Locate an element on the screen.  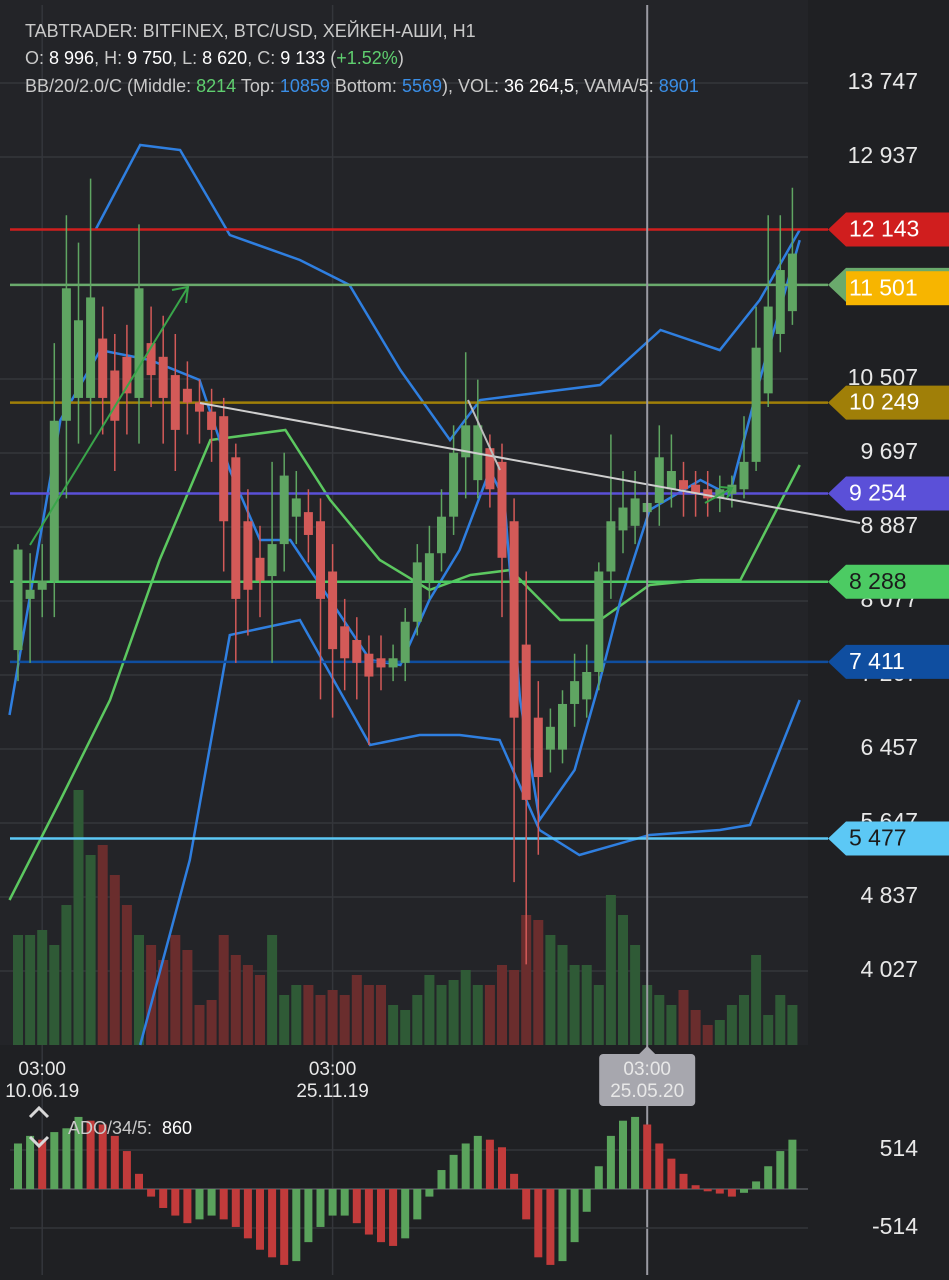
header-segment: 36 264,5 is located at coordinates (539, 86).